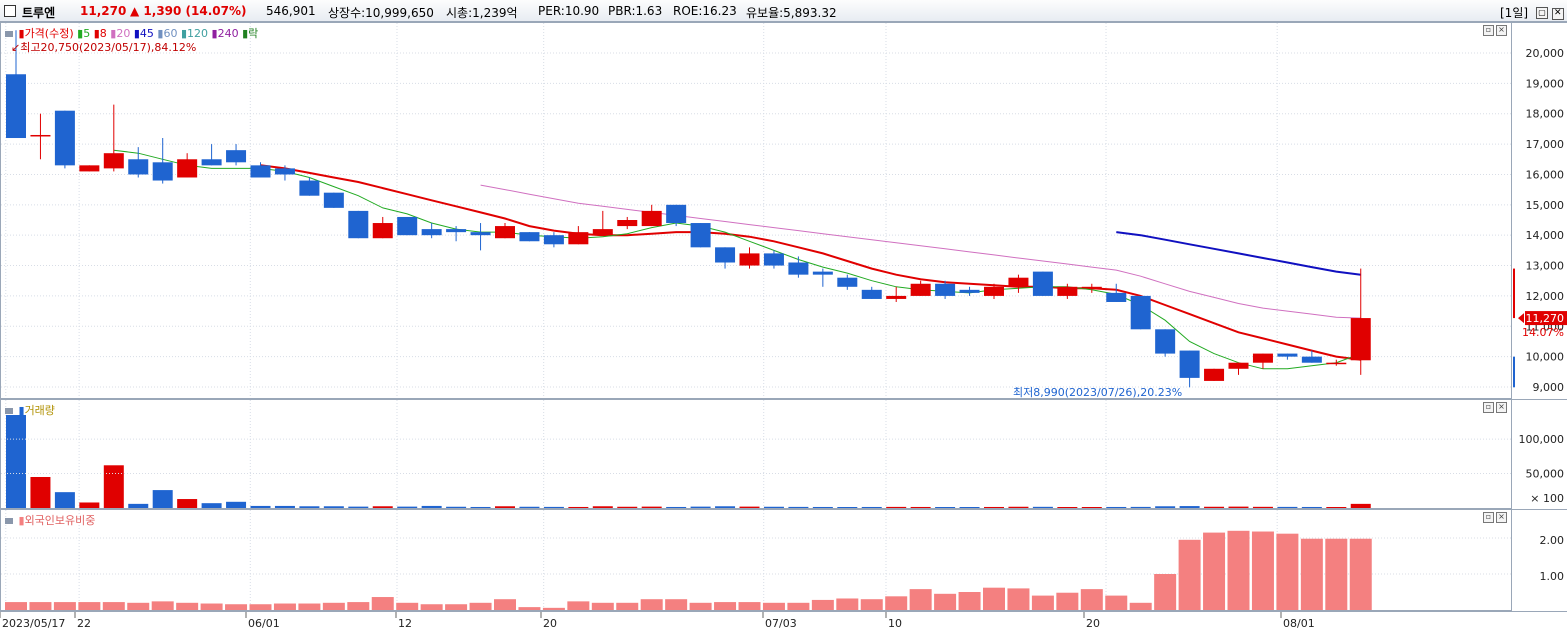 This screenshot has width=1567, height=634. I want to click on date-label: 22, so click(84, 623).